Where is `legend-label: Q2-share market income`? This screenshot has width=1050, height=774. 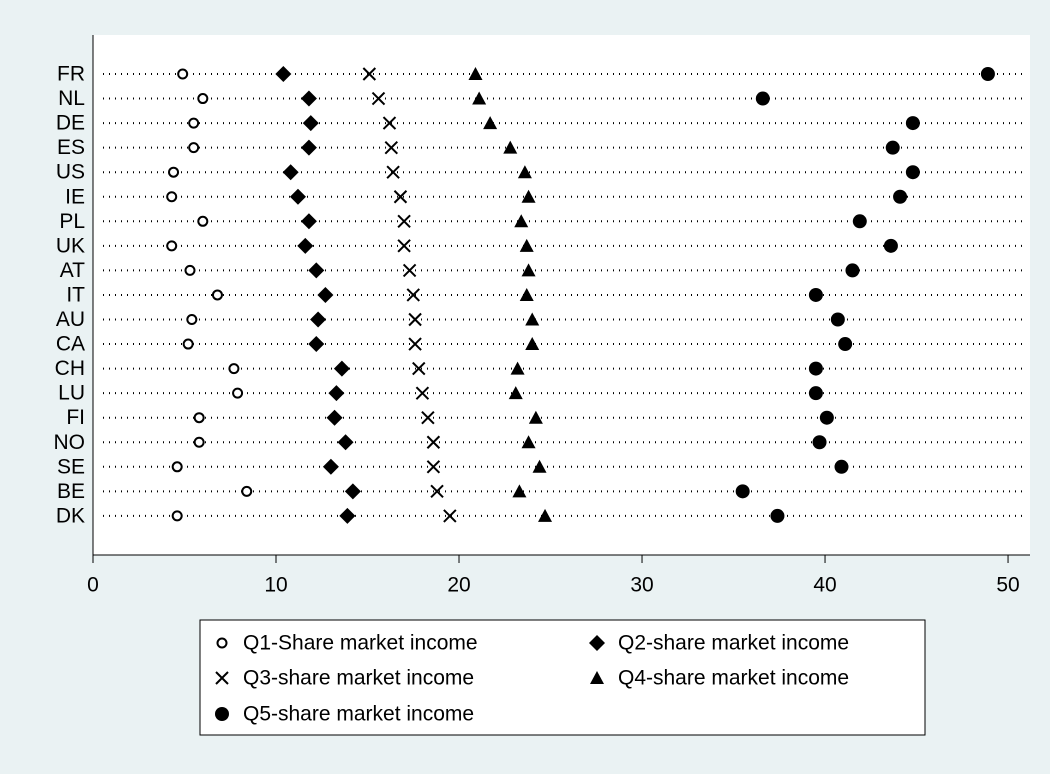 legend-label: Q2-share market income is located at coordinates (733, 643).